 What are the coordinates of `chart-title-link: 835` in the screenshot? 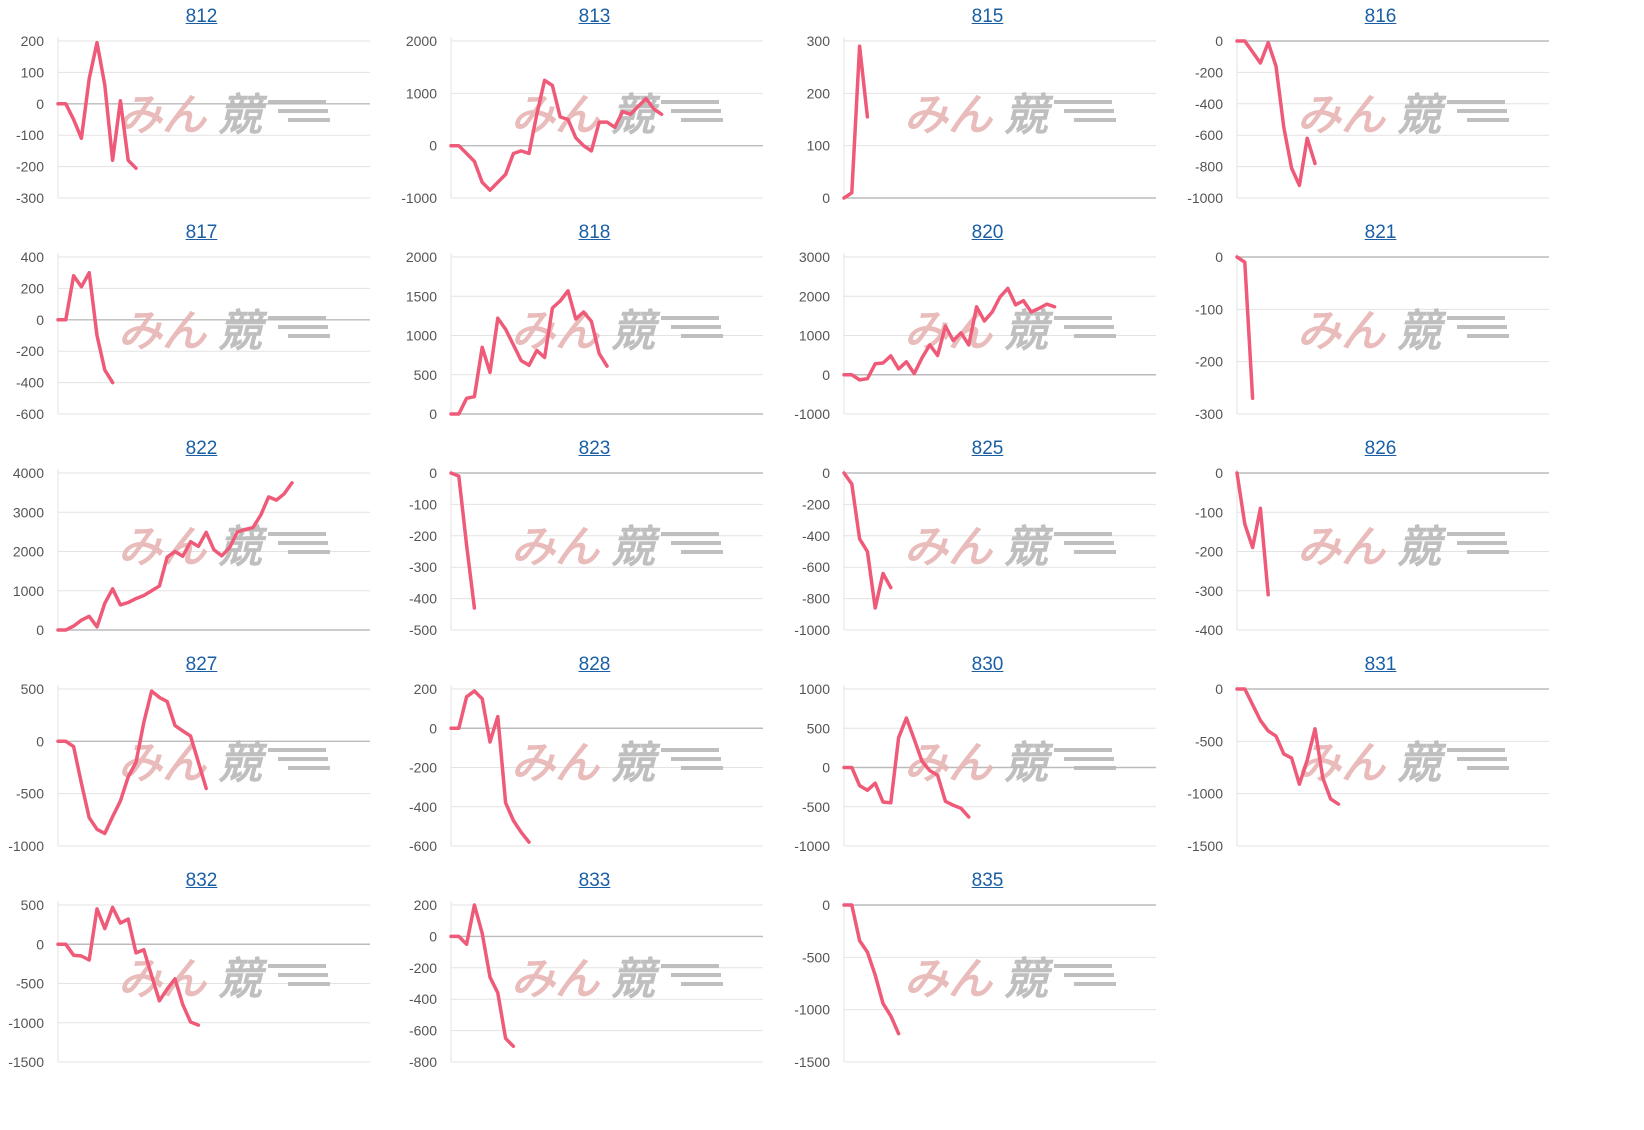 It's located at (987, 880).